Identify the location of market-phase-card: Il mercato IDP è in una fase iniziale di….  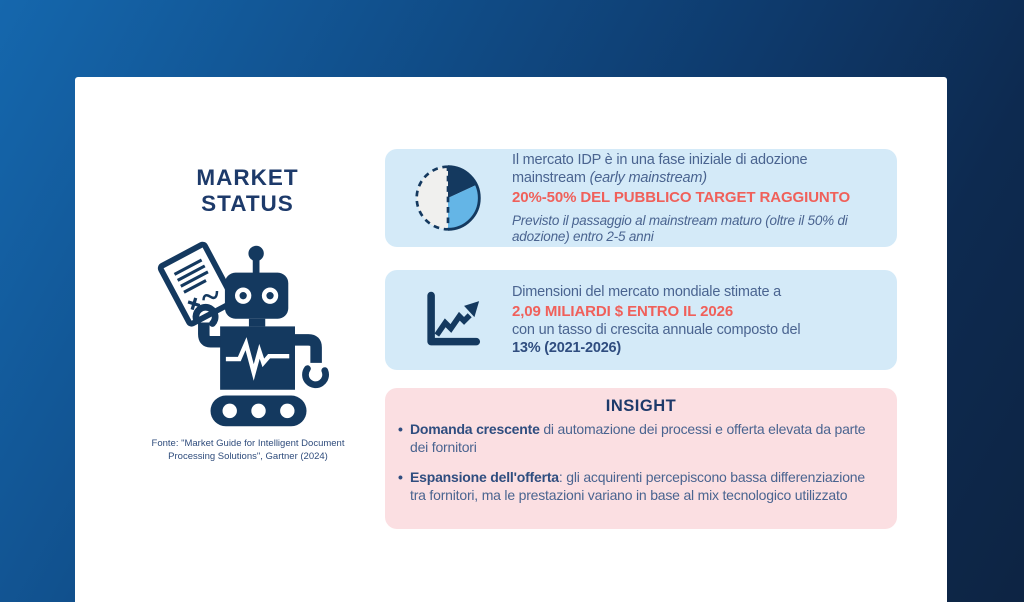
(641, 198).